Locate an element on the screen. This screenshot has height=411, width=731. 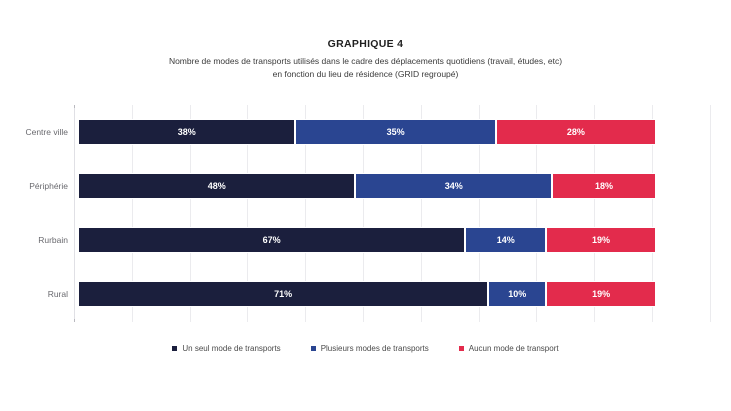
legend-item: Aucun mode de transport is located at coordinates (508, 348).